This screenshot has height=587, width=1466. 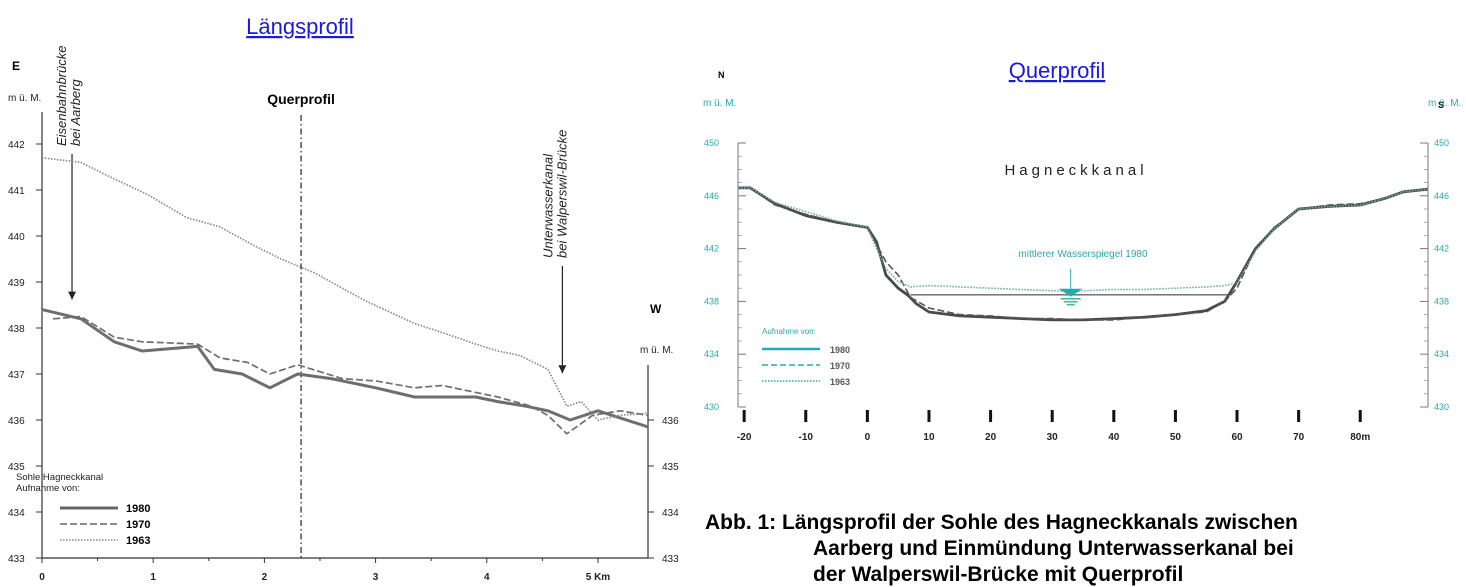 I want to click on right-y-tick-label: 433, so click(x=670, y=559).